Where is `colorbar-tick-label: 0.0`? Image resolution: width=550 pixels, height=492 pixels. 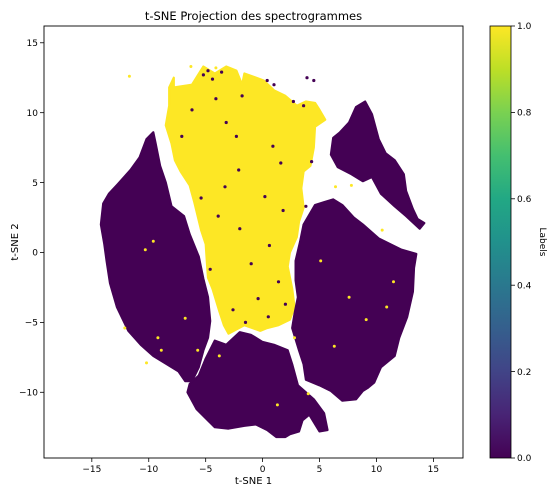
colorbar-tick-label: 0.0 is located at coordinates (524, 459).